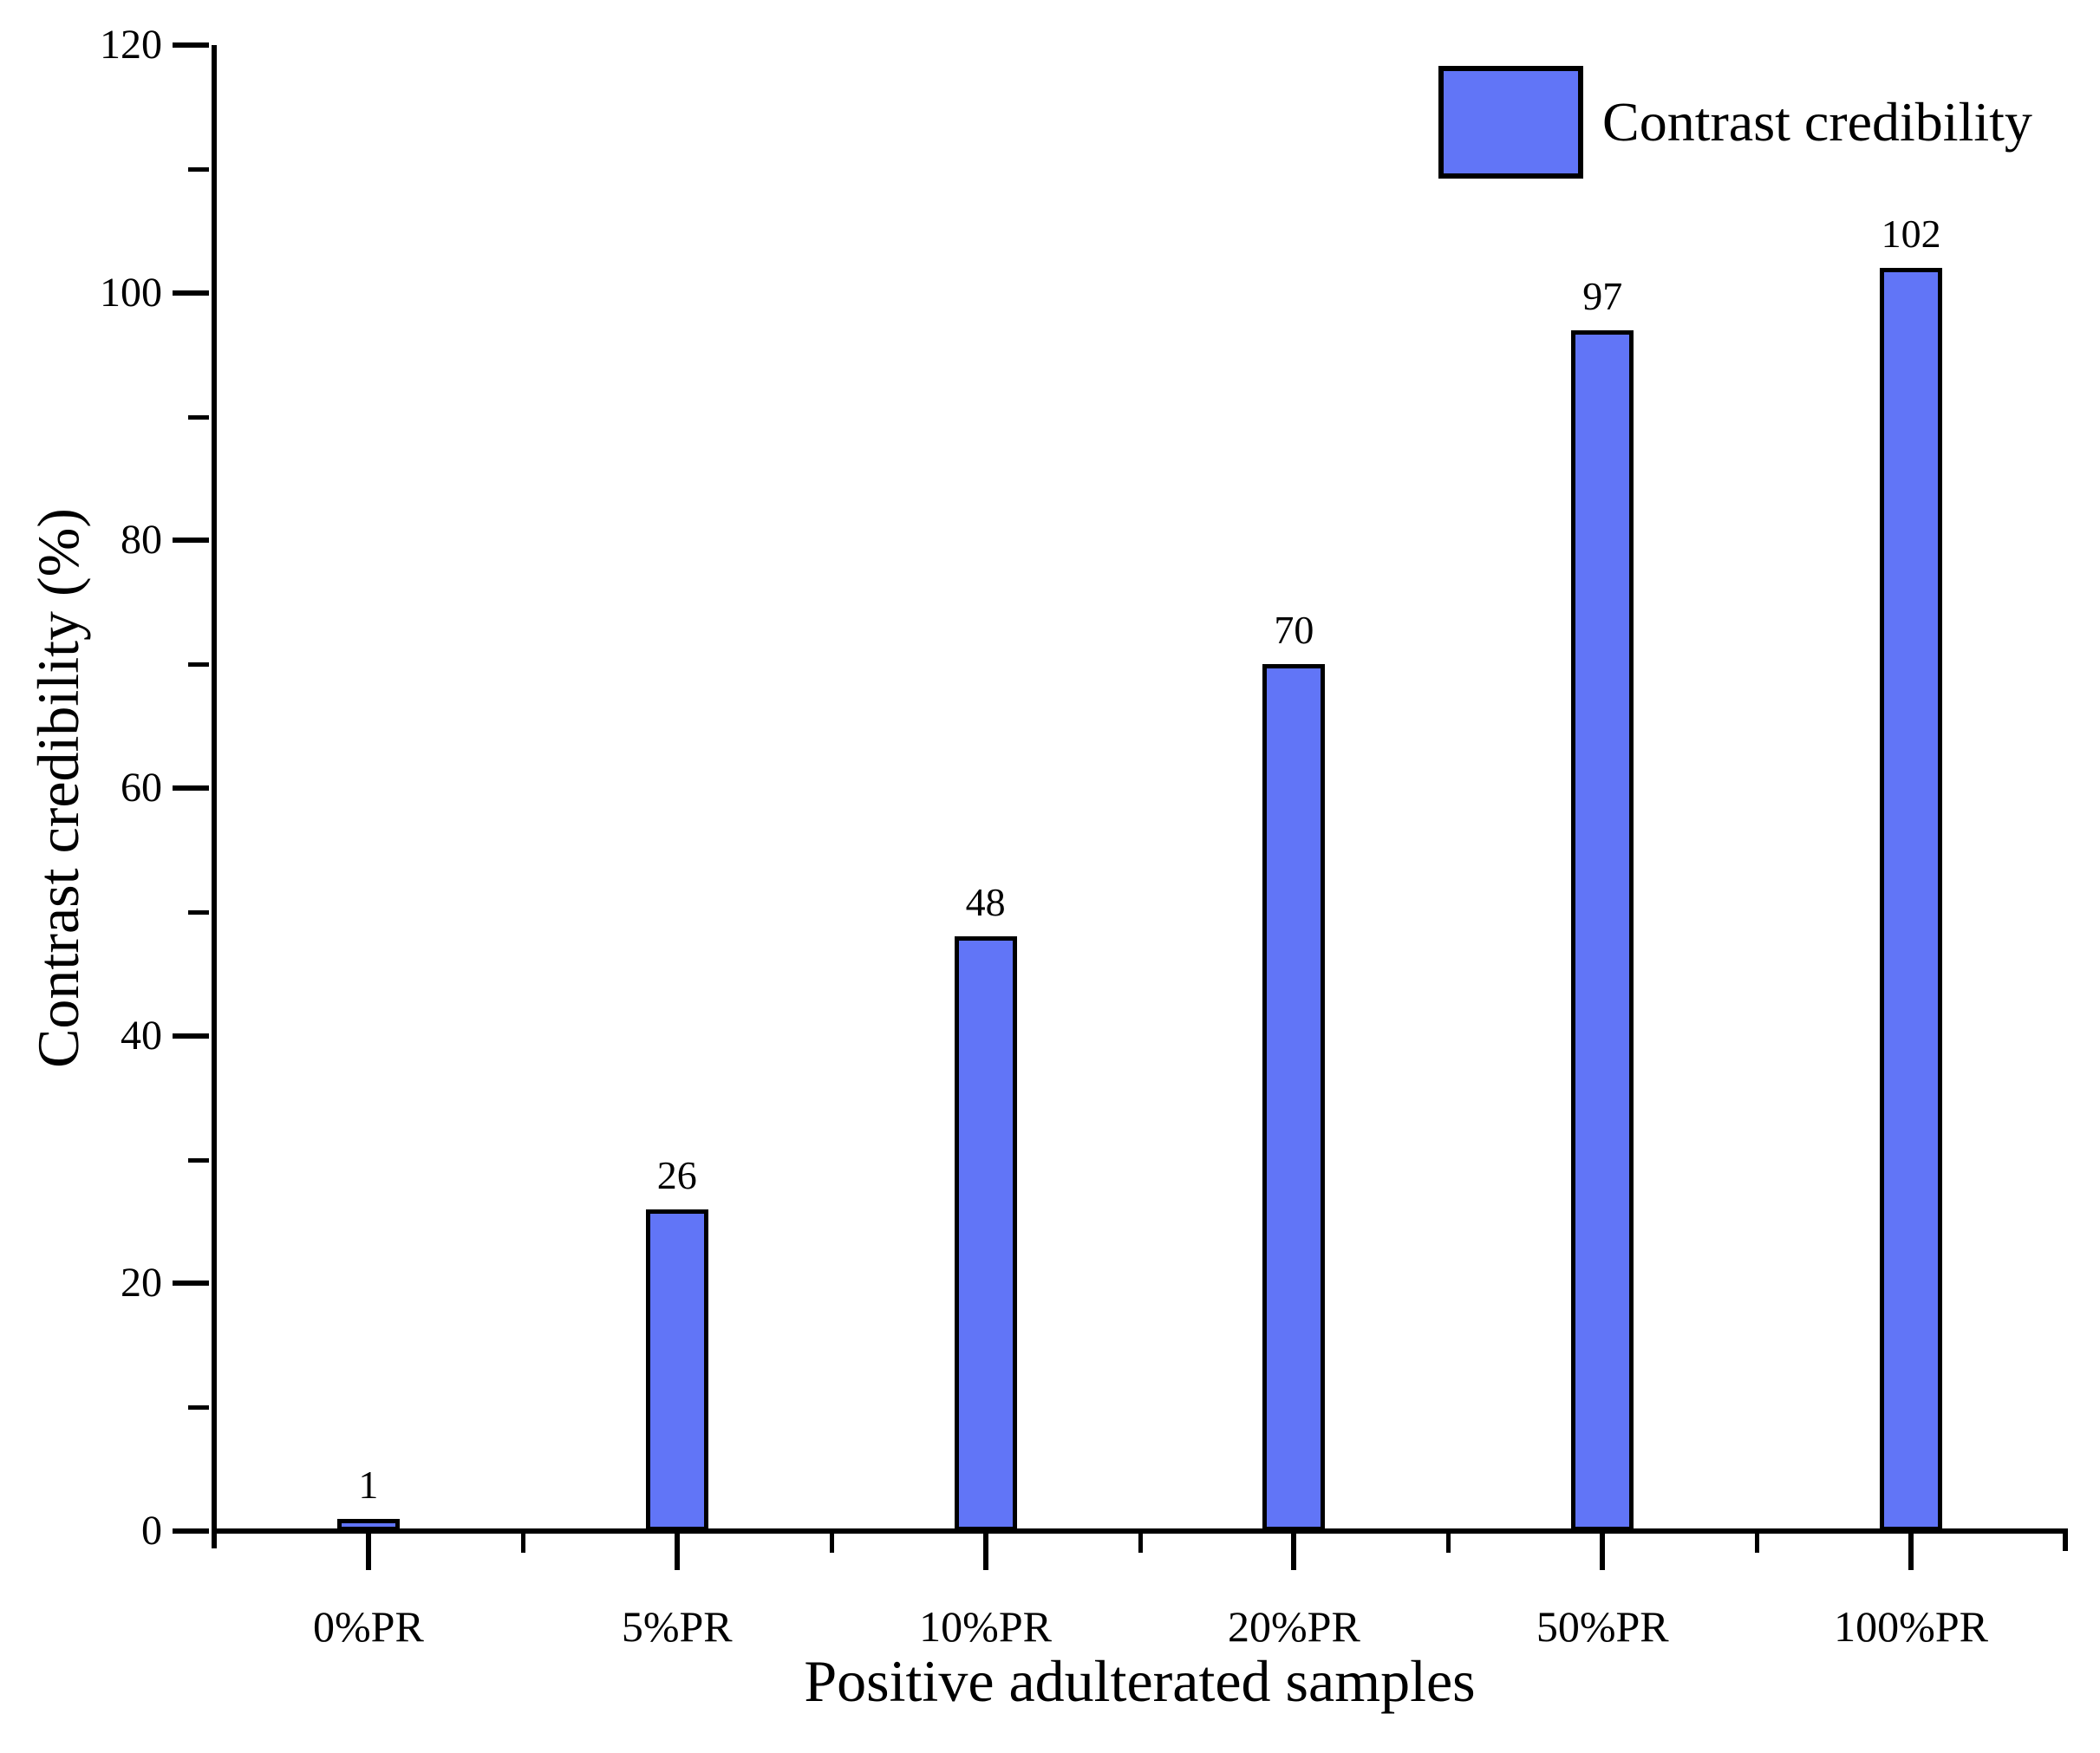 The image size is (2100, 1753). I want to click on bar-100%PR, so click(1912, 899).